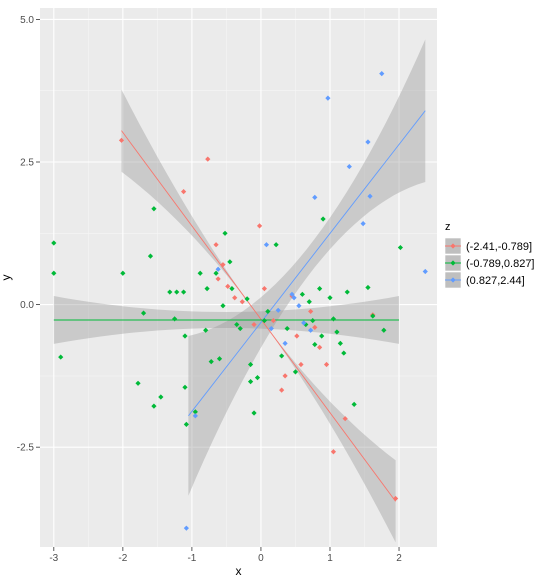 Image resolution: width=540 pixels, height=579 pixels. What do you see at coordinates (191, 558) in the screenshot?
I see `x-tick-label: -1` at bounding box center [191, 558].